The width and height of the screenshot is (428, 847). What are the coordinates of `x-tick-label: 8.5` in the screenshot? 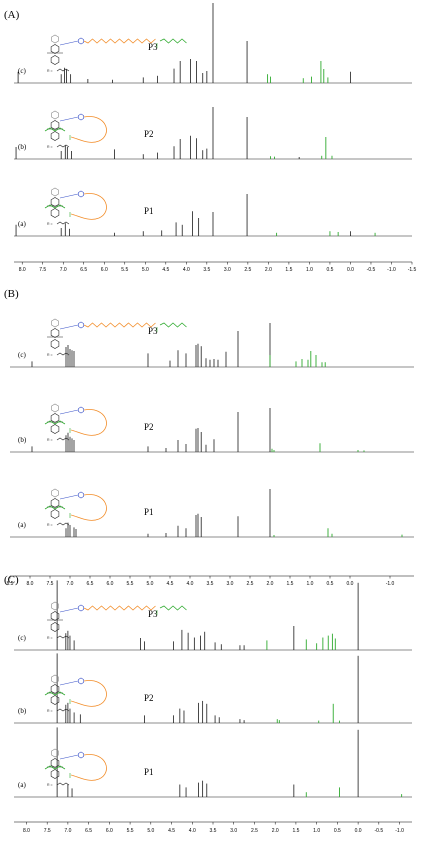 It's located at (10, 584).